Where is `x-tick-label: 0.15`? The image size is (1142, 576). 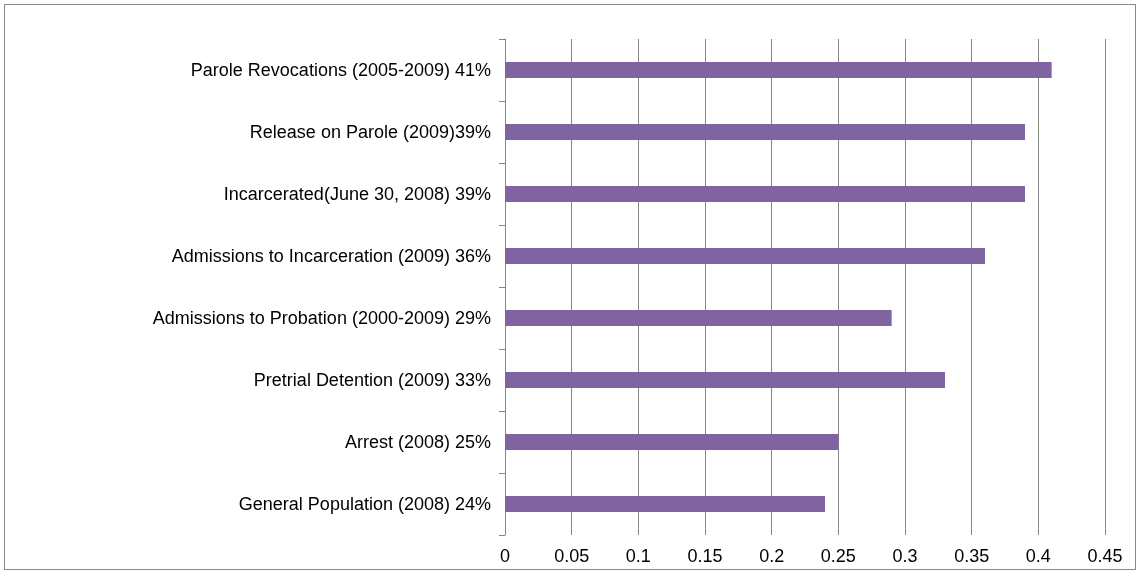
x-tick-label: 0.15 is located at coordinates (705, 556).